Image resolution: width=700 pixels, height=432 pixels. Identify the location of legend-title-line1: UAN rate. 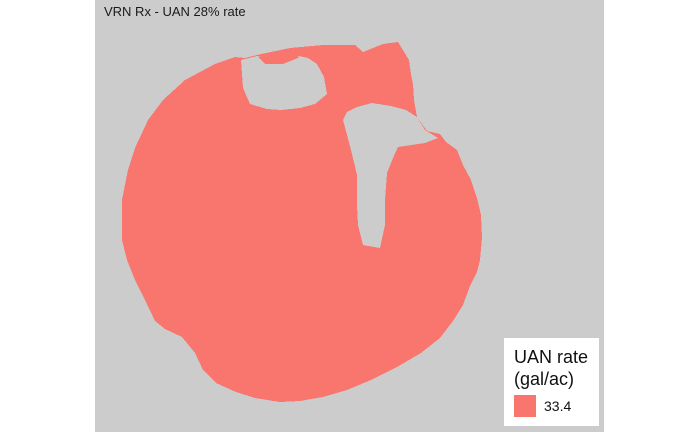
(551, 357).